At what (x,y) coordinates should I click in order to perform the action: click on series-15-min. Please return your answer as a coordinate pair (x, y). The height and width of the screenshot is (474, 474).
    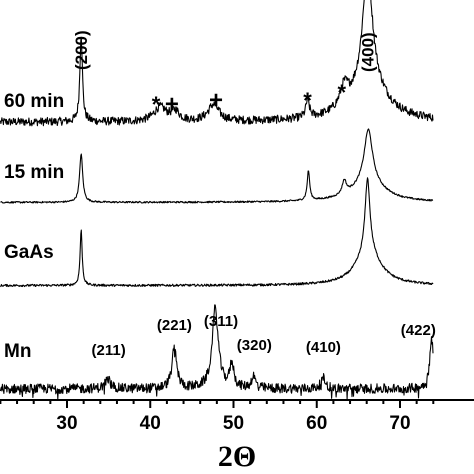
    Looking at the image, I should click on (217, 166).